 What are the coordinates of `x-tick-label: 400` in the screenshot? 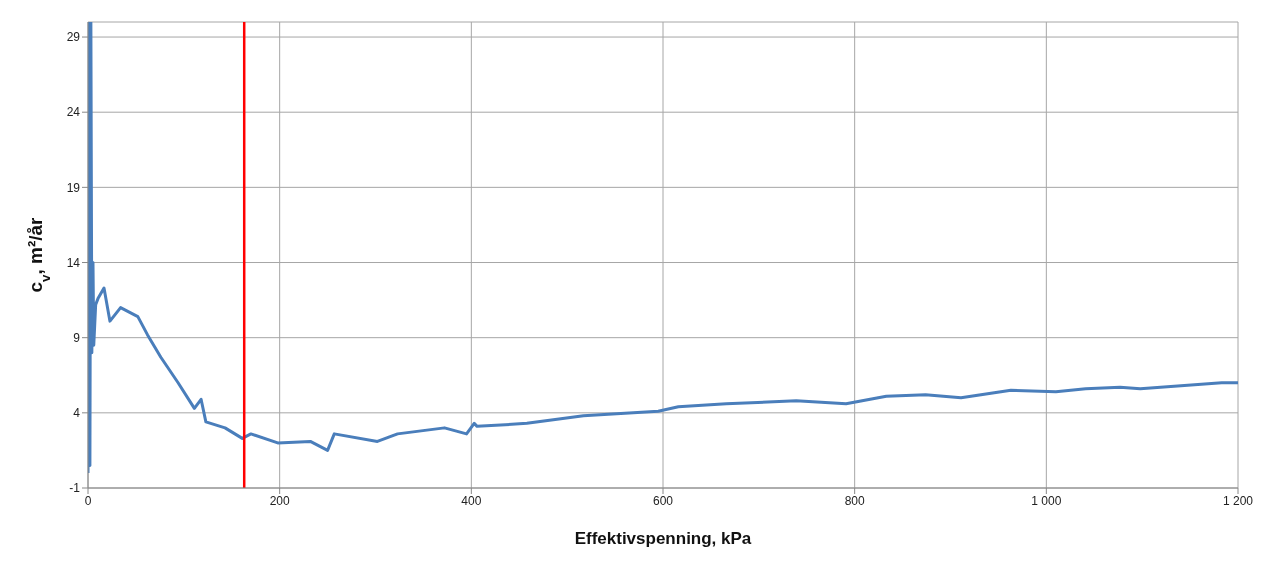 It's located at (471, 500).